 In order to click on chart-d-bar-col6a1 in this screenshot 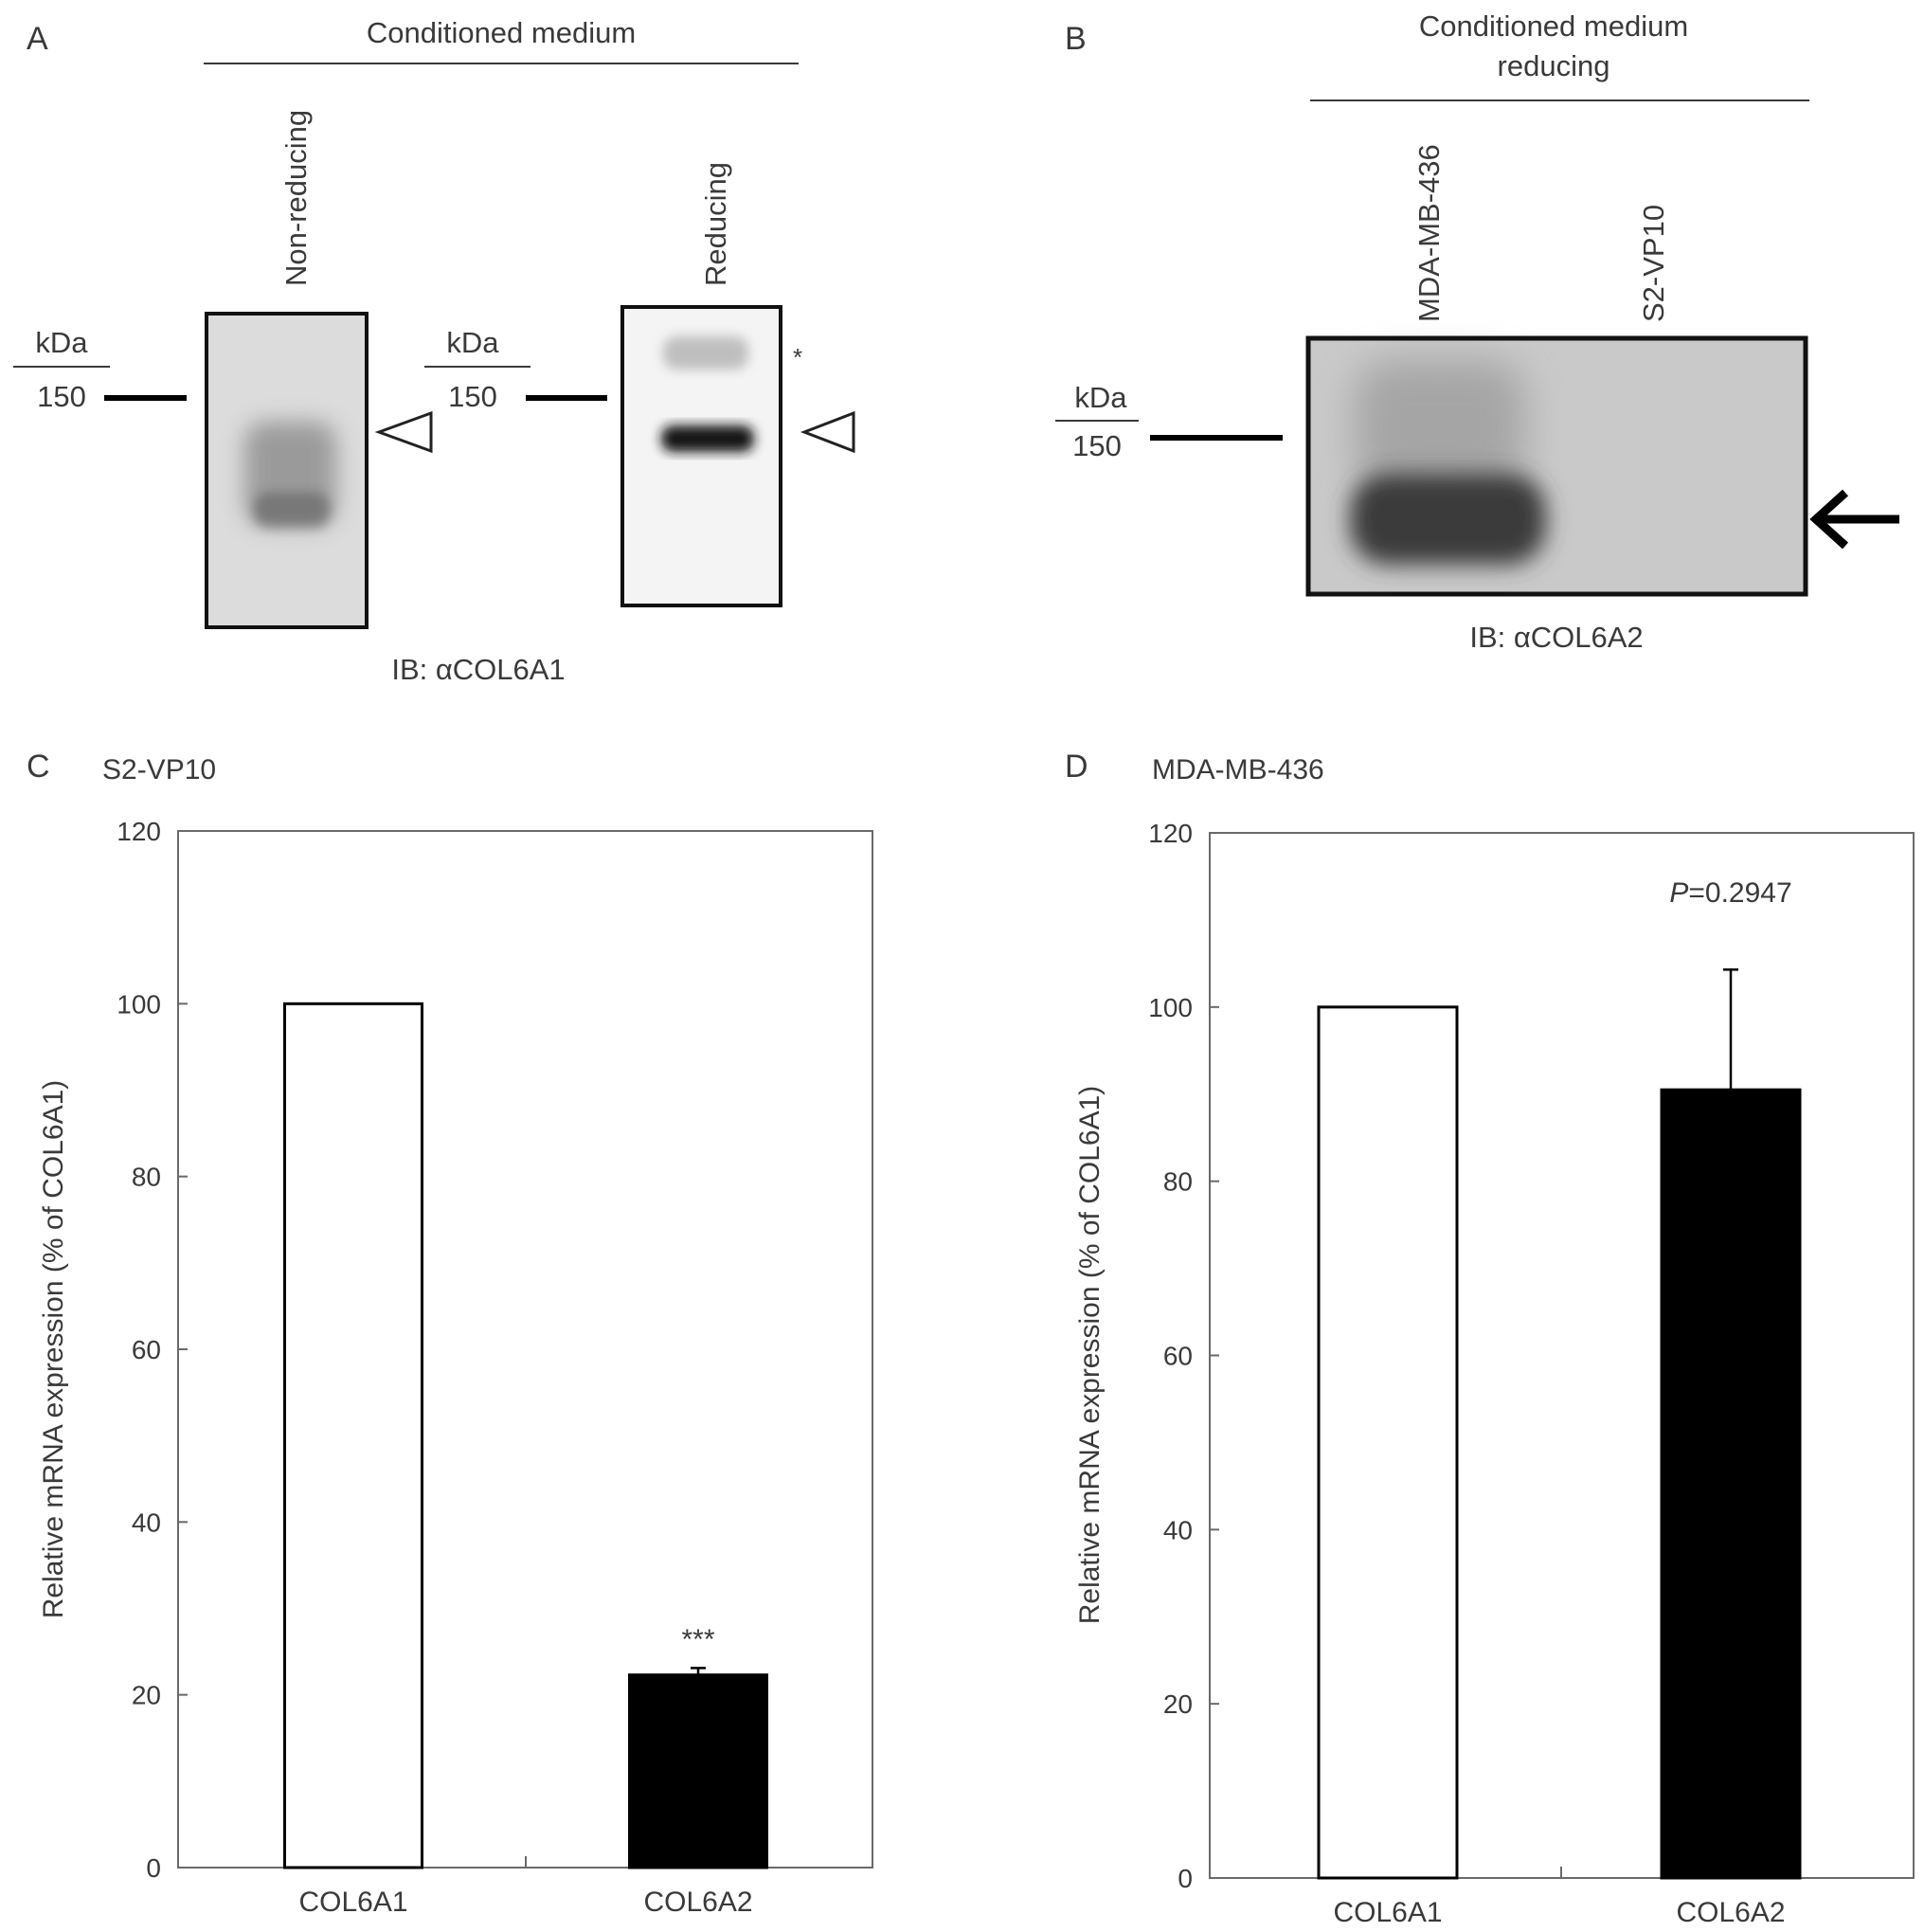, I will do `click(1388, 1442)`.